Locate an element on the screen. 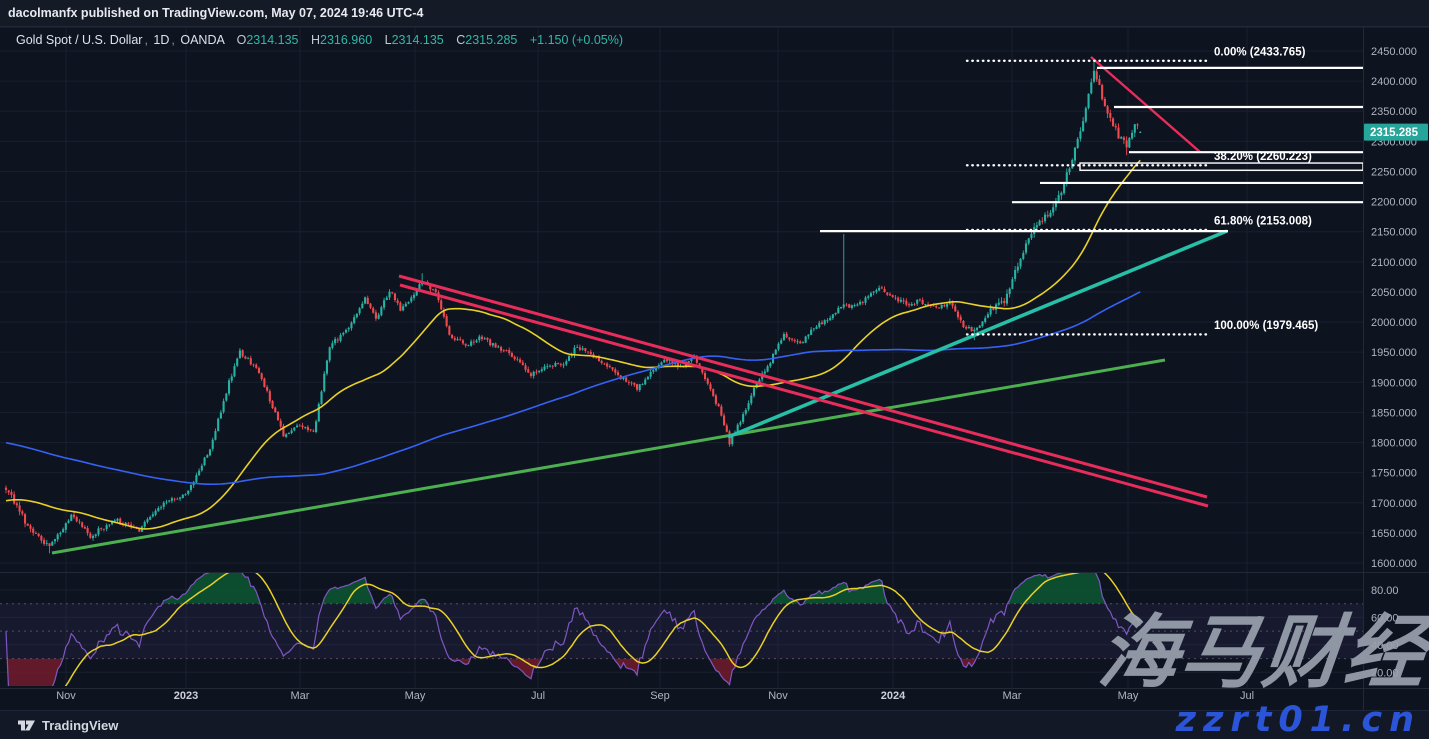  interval-label: 1D is located at coordinates (161, 40).